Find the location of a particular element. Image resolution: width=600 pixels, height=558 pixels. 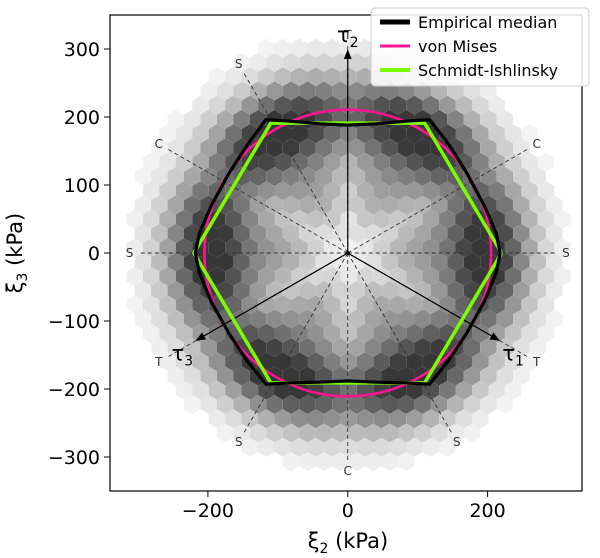

tau-axis-label: τ2 is located at coordinates (348, 37).